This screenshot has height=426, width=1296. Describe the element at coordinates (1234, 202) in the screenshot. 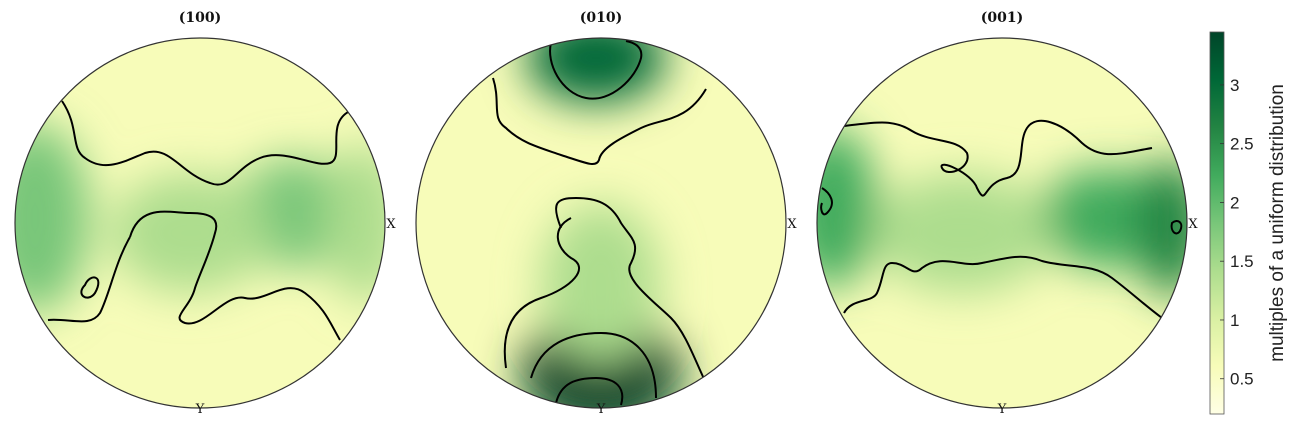

I see `colorbar-tick-label: 2` at that location.